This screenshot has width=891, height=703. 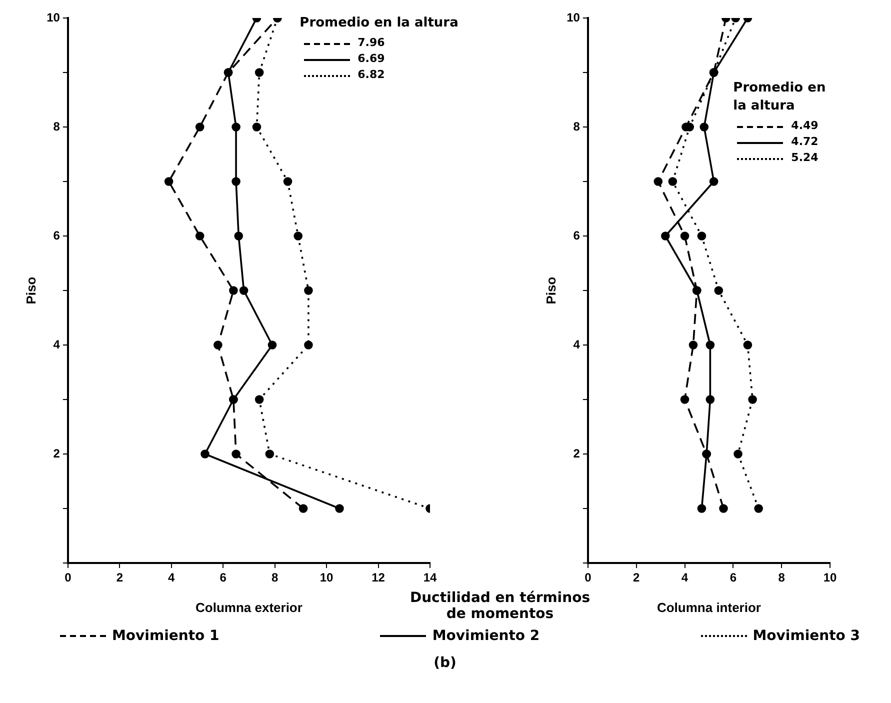 What do you see at coordinates (445, 663) in the screenshot?
I see `text: (b)` at bounding box center [445, 663].